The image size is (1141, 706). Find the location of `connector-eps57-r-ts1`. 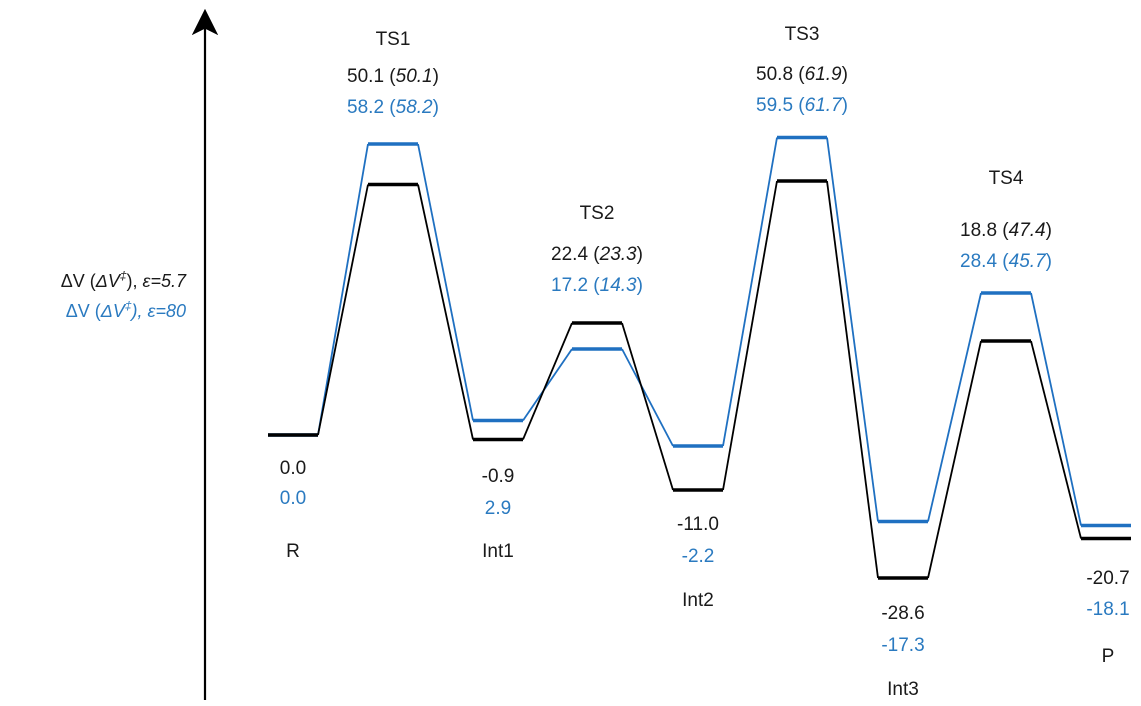

connector-eps57-r-ts1 is located at coordinates (343, 310).